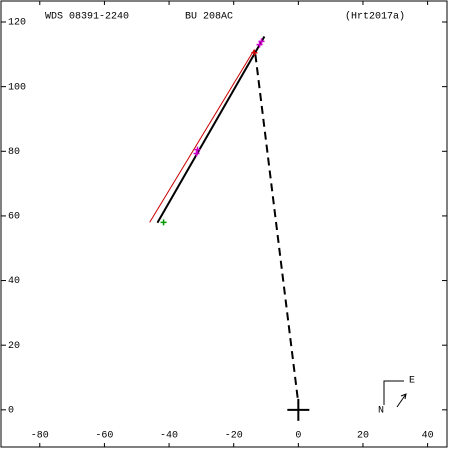 This screenshot has height=455, width=450. I want to click on y-tick-label: 100, so click(17, 87).